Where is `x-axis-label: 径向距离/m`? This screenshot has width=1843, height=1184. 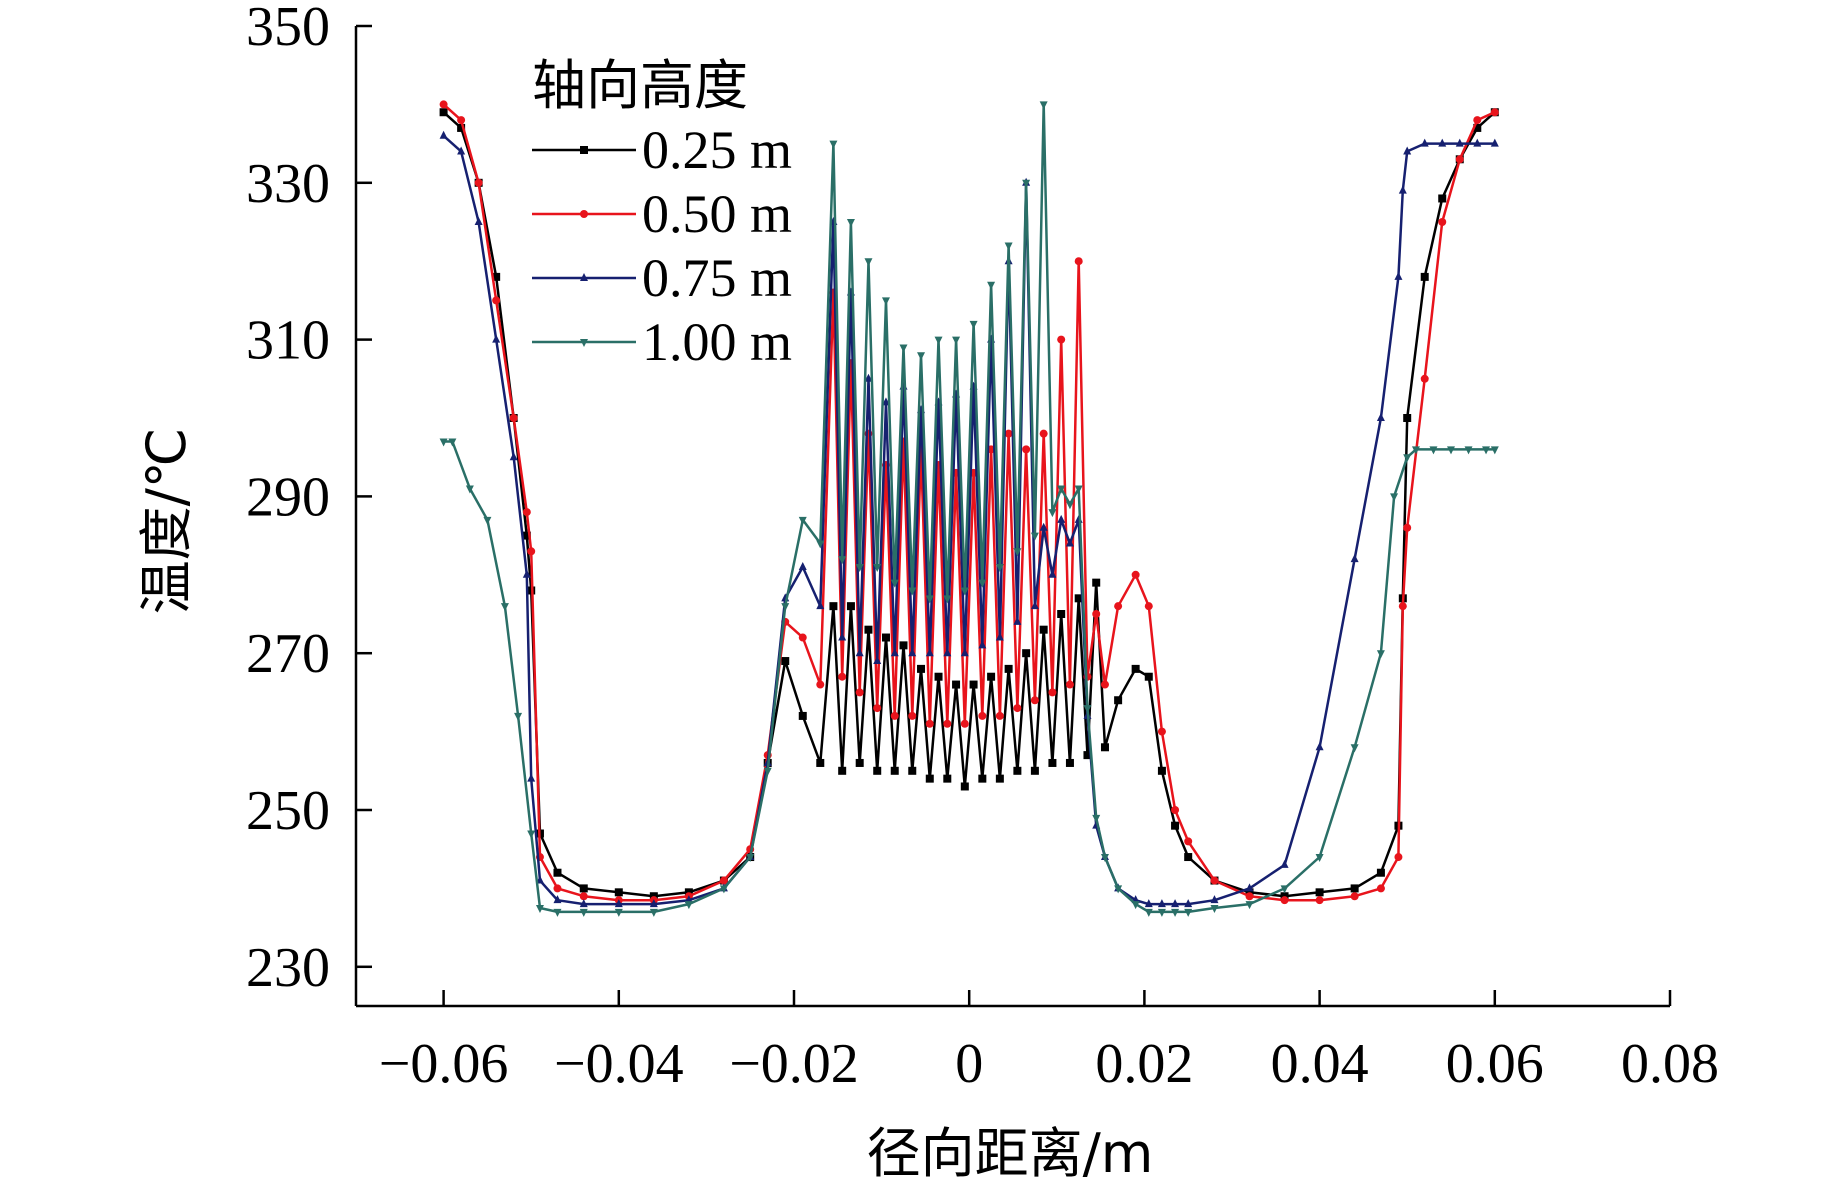 x-axis-label: 径向距离/m is located at coordinates (1010, 1153).